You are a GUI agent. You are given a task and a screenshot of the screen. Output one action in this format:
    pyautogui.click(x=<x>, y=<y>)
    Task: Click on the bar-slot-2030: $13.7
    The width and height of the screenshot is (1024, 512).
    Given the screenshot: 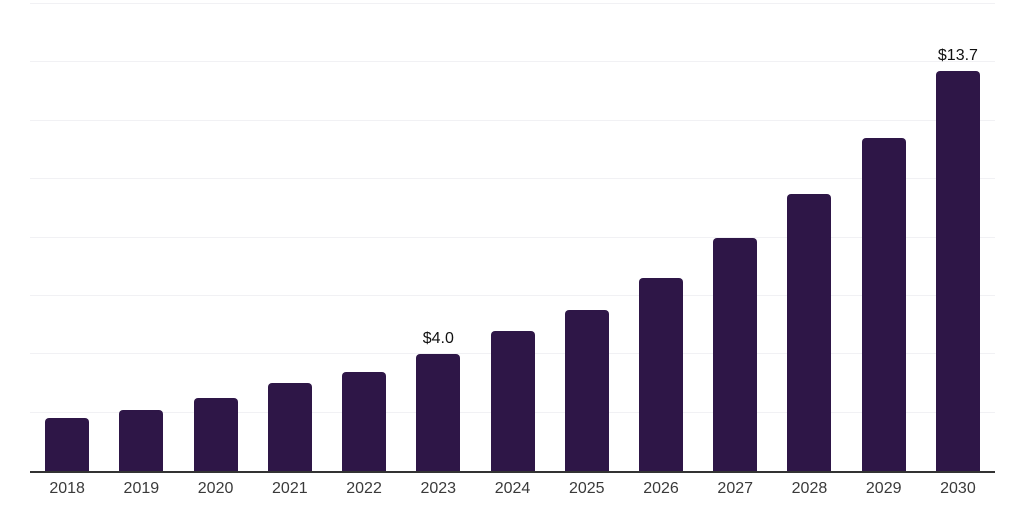 What is the action you would take?
    pyautogui.click(x=958, y=237)
    